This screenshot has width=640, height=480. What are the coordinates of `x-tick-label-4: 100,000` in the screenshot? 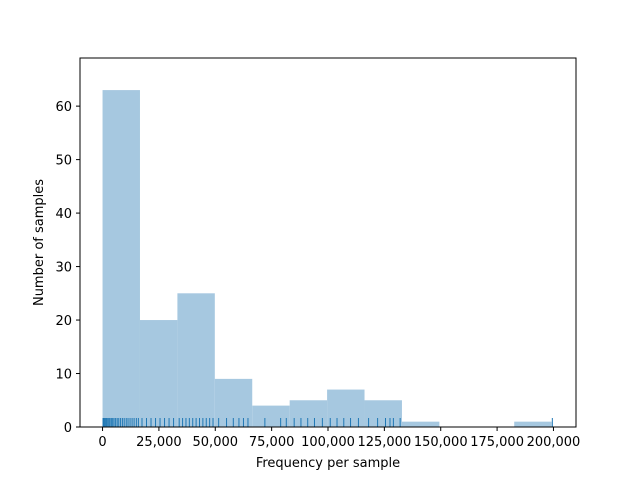 It's located at (328, 442).